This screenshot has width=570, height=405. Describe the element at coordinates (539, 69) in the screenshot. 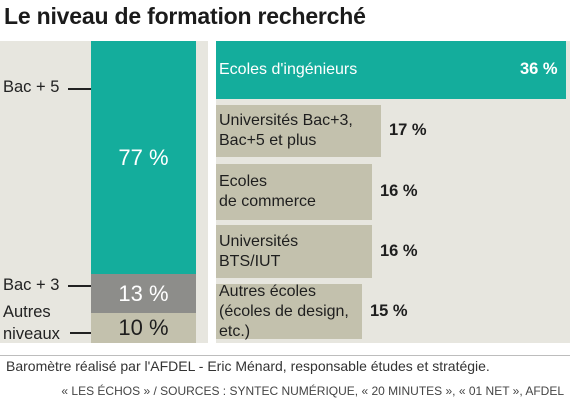

I see `hbar-value-label: 36 %` at that location.